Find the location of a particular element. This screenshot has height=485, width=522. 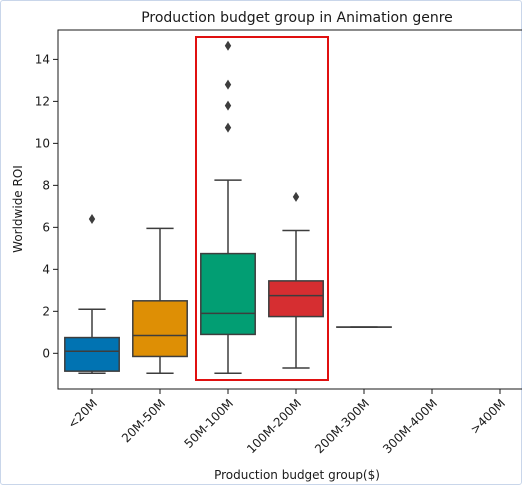

y-tick-label: 12 is located at coordinates (42, 101).